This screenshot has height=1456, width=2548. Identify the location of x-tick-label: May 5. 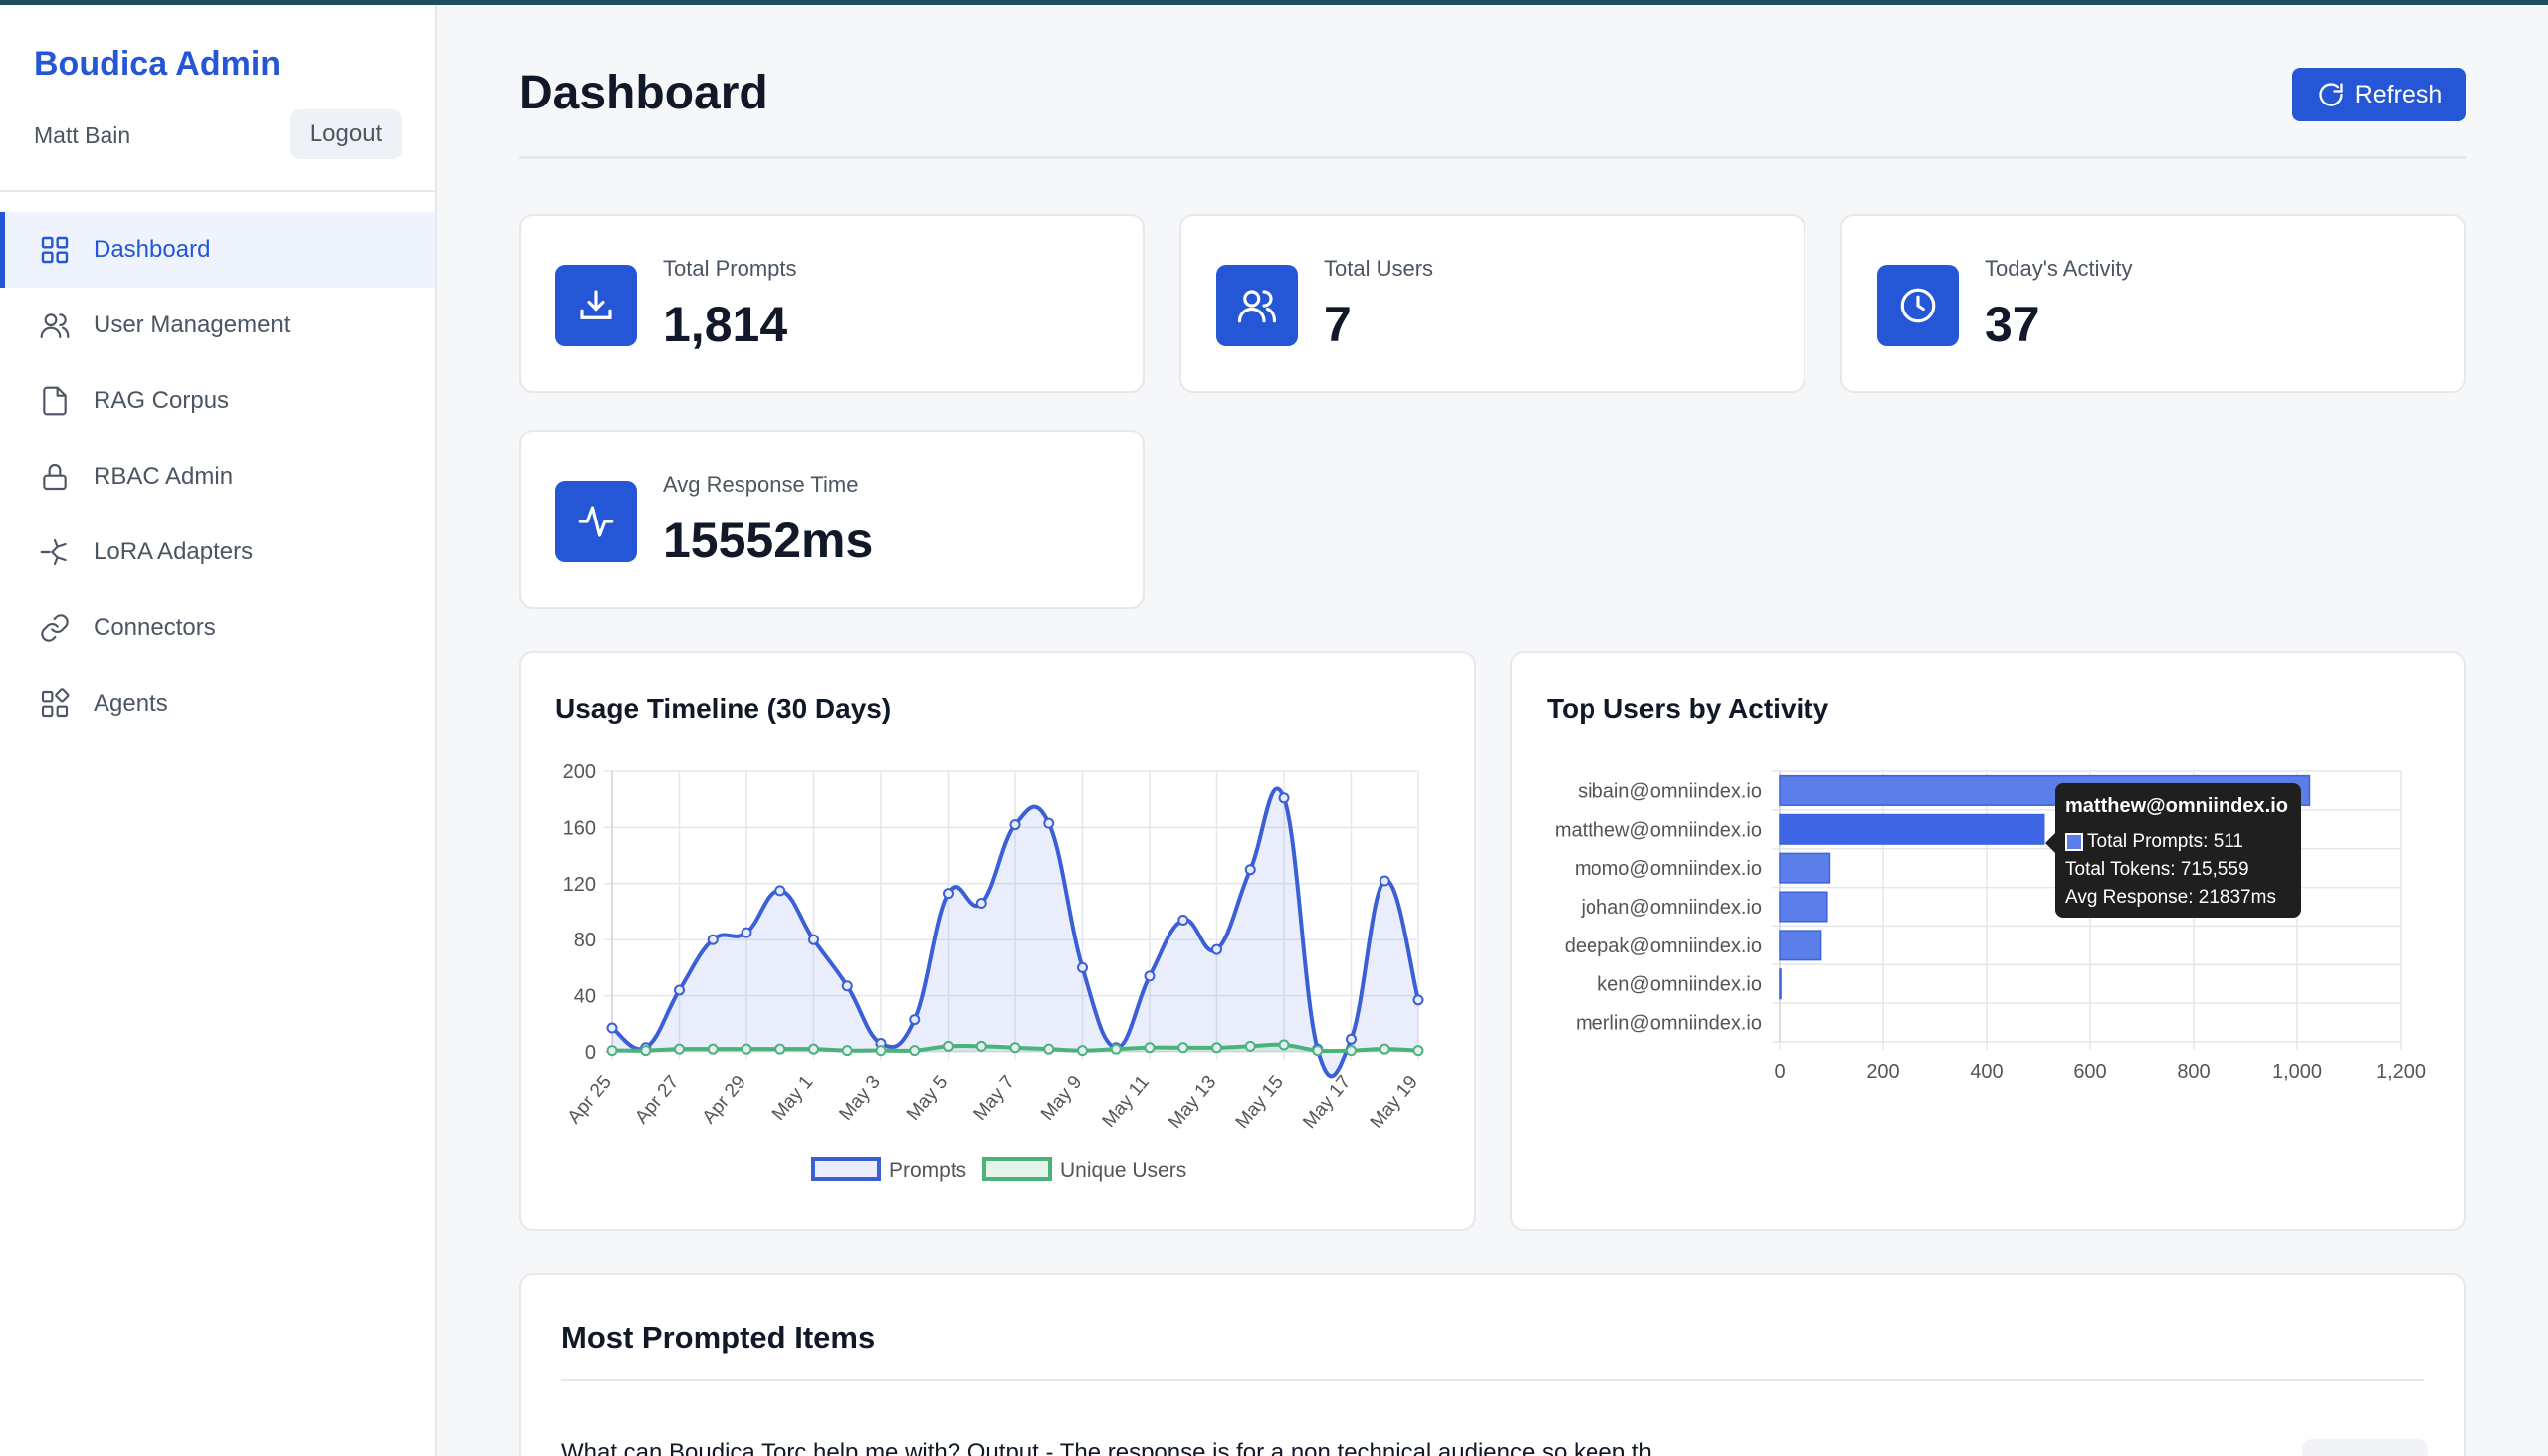
(927, 1098).